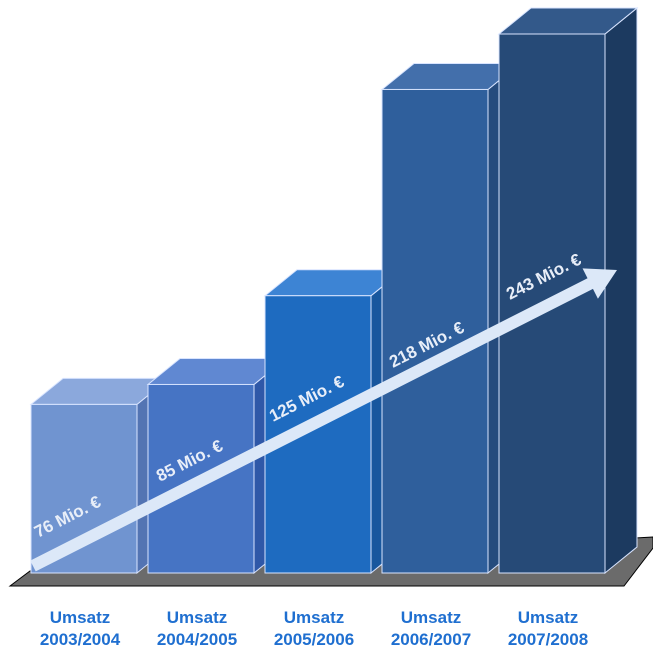  What do you see at coordinates (197, 628) in the screenshot?
I see `category-label-2: Umsatz 2004/2005` at bounding box center [197, 628].